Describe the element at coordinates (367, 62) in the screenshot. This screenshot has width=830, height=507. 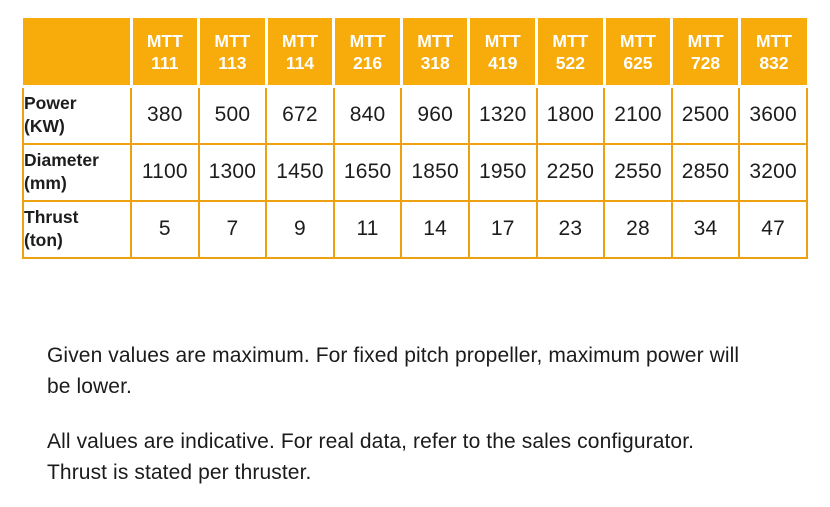
I see `model-number: 216` at that location.